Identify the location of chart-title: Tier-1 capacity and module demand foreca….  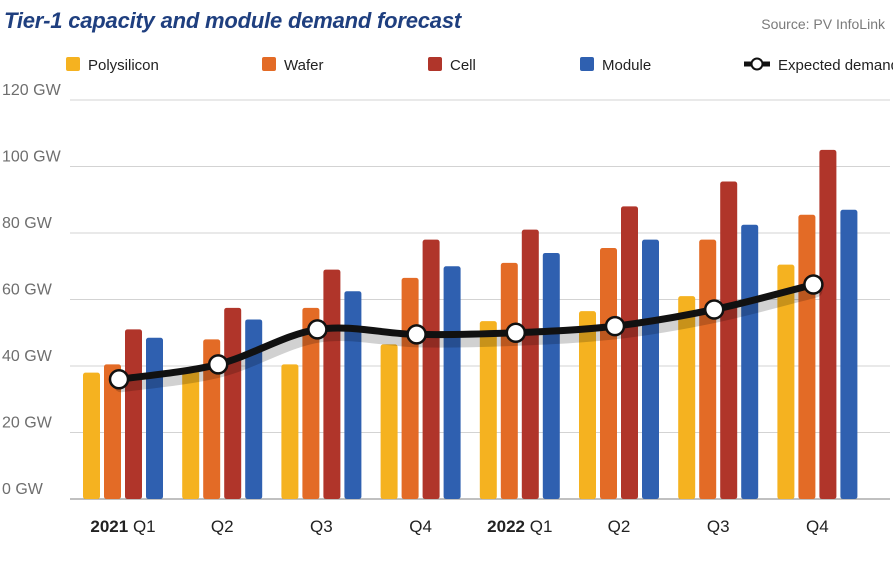
(233, 20).